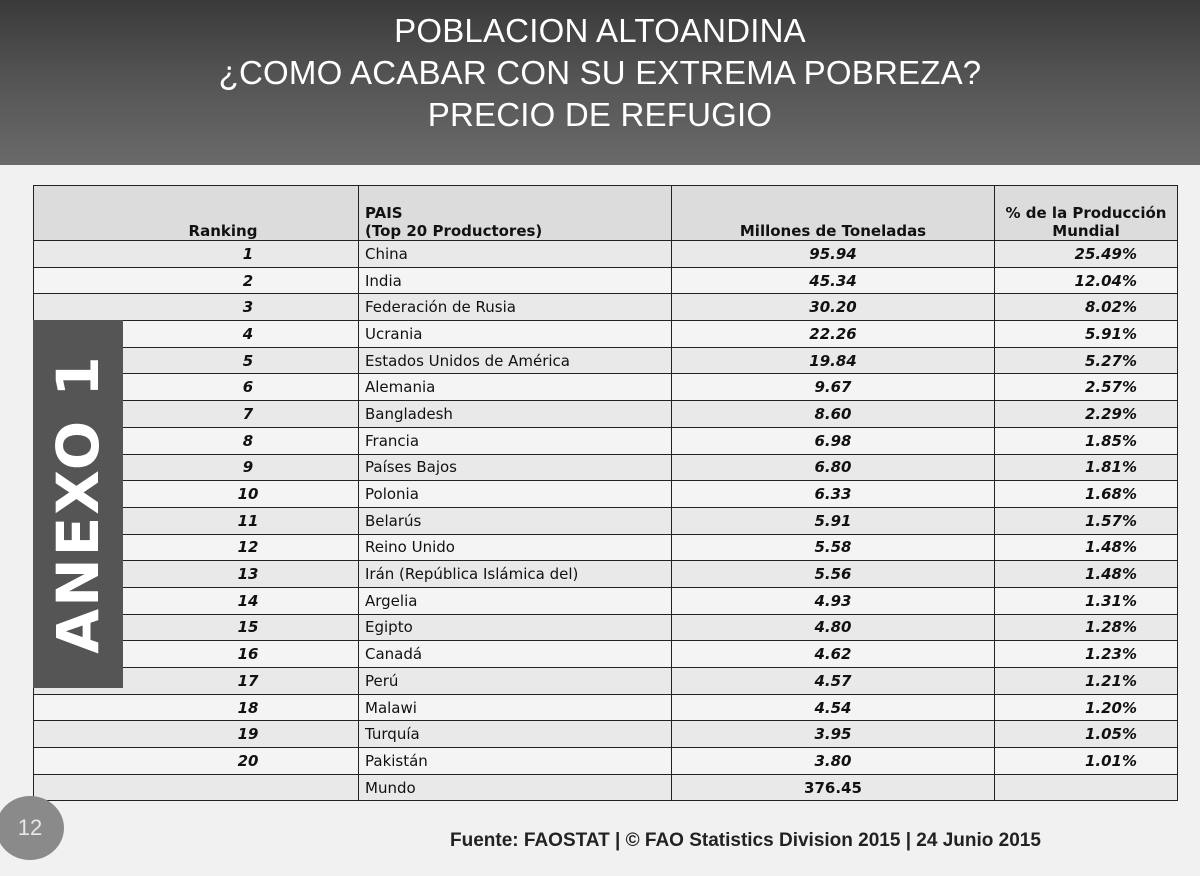 The image size is (1200, 876). Describe the element at coordinates (600, 114) in the screenshot. I see `title-line-3: PRECIO DE REFUGIO` at that location.